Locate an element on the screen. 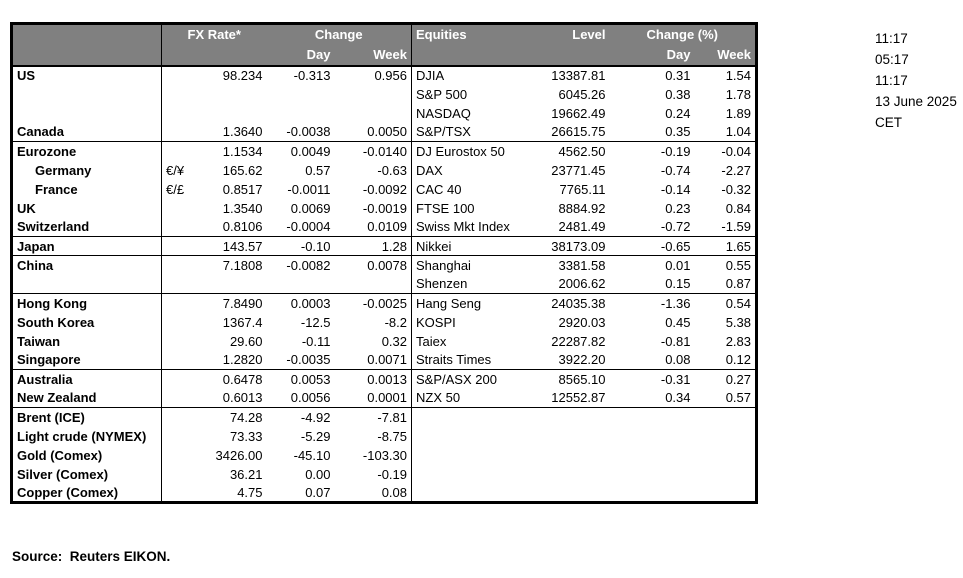  fx-change-week-value: 1.28 is located at coordinates (373, 246).